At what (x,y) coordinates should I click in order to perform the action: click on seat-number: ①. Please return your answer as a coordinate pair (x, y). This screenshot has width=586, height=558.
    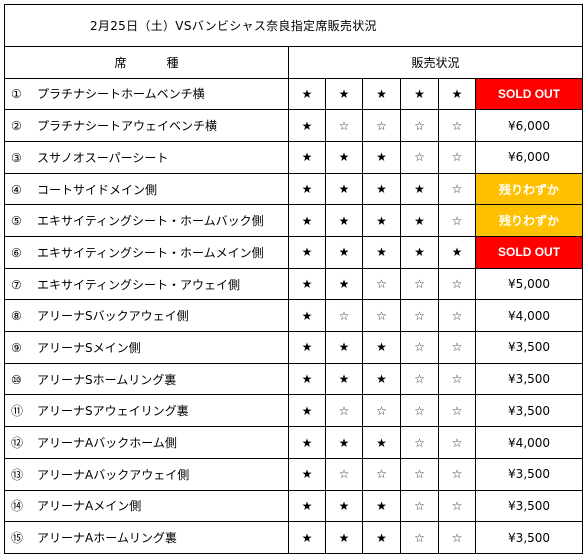
    Looking at the image, I should click on (16, 94).